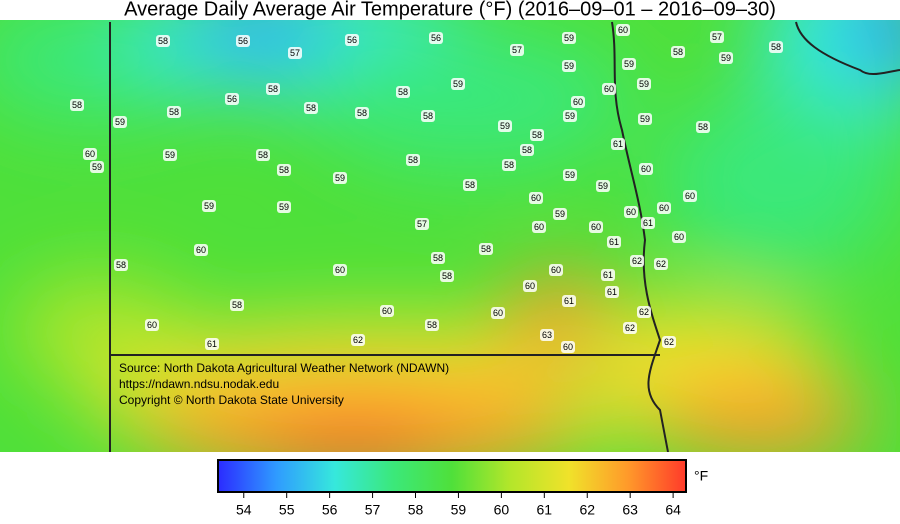 This screenshot has height=524, width=900. What do you see at coordinates (287, 510) in the screenshot?
I see `colorbar-tick-label: 55` at bounding box center [287, 510].